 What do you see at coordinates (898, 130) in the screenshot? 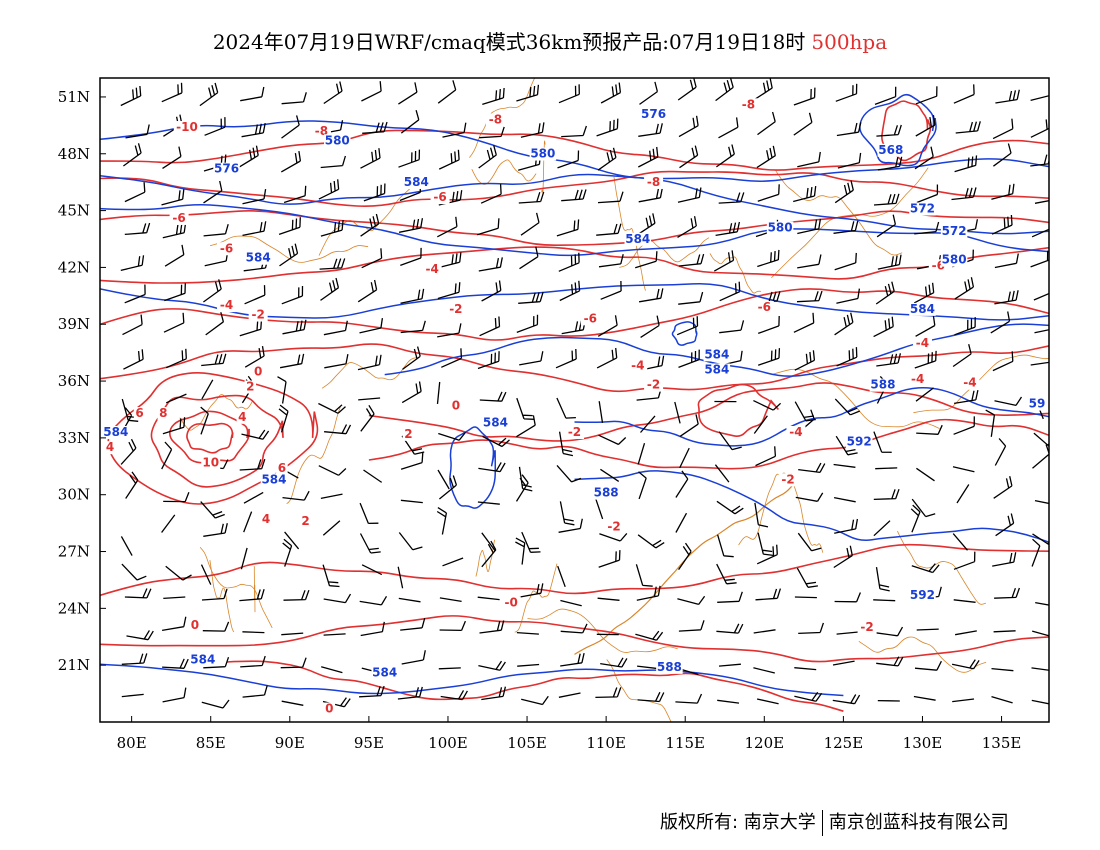
I see `height-closed-contour` at bounding box center [898, 130].